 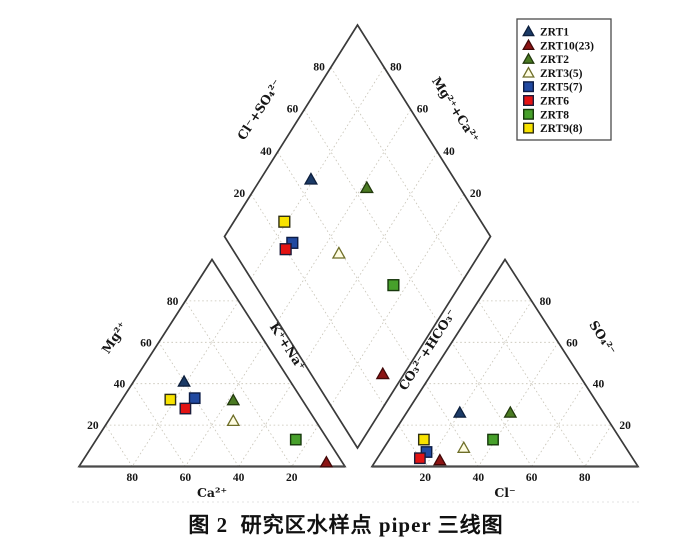 What do you see at coordinates (346, 525) in the screenshot?
I see `figure-caption: 图 2 研究区水样点 piper 三线图` at bounding box center [346, 525].